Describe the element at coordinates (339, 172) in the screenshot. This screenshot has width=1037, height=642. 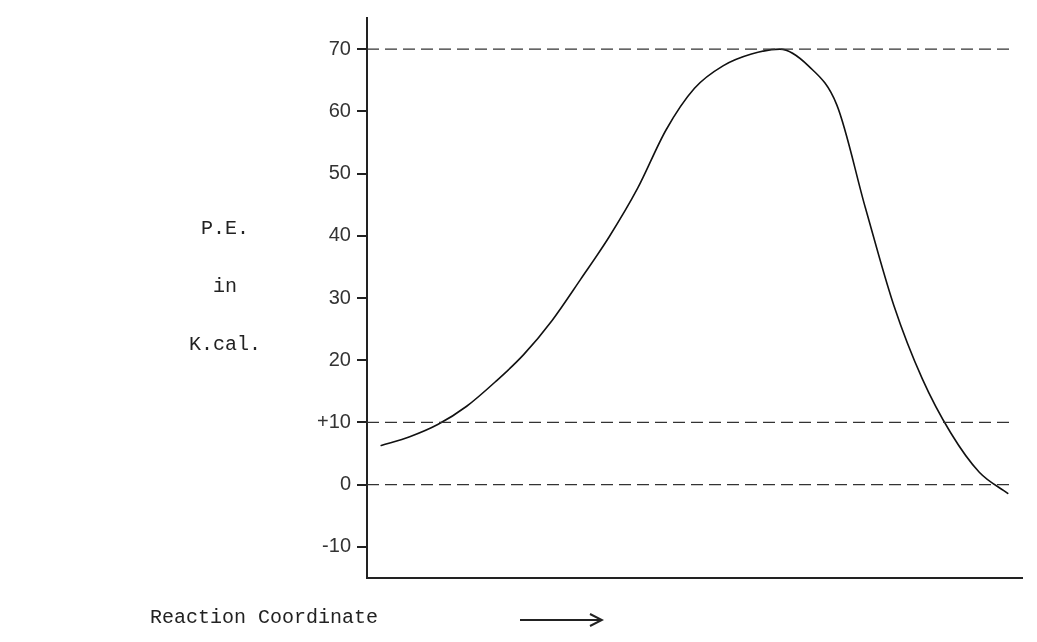
I see `y-tick-label: 50` at that location.